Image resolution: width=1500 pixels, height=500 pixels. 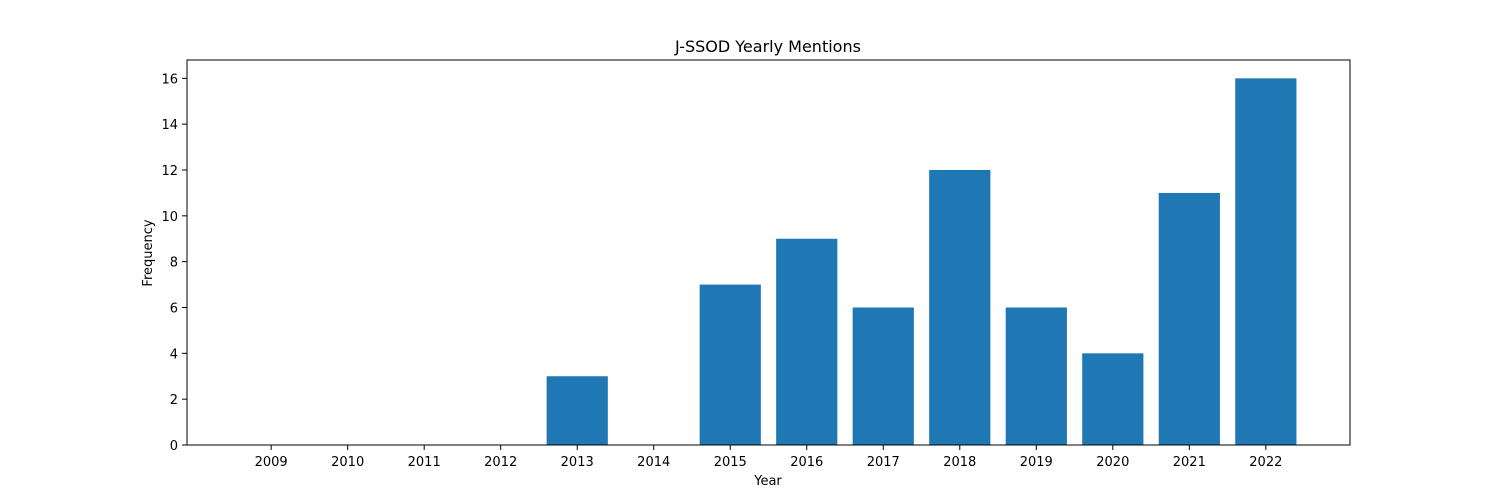 What do you see at coordinates (577, 410) in the screenshot?
I see `bar-2013` at bounding box center [577, 410].